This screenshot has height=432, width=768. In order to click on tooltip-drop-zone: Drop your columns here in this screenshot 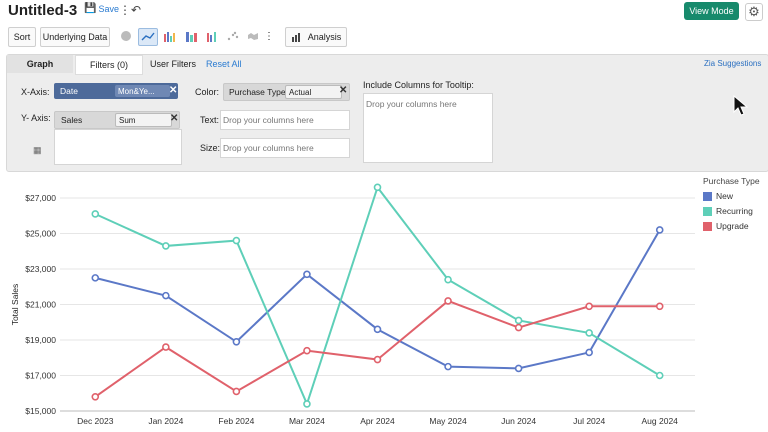, I will do `click(428, 128)`.